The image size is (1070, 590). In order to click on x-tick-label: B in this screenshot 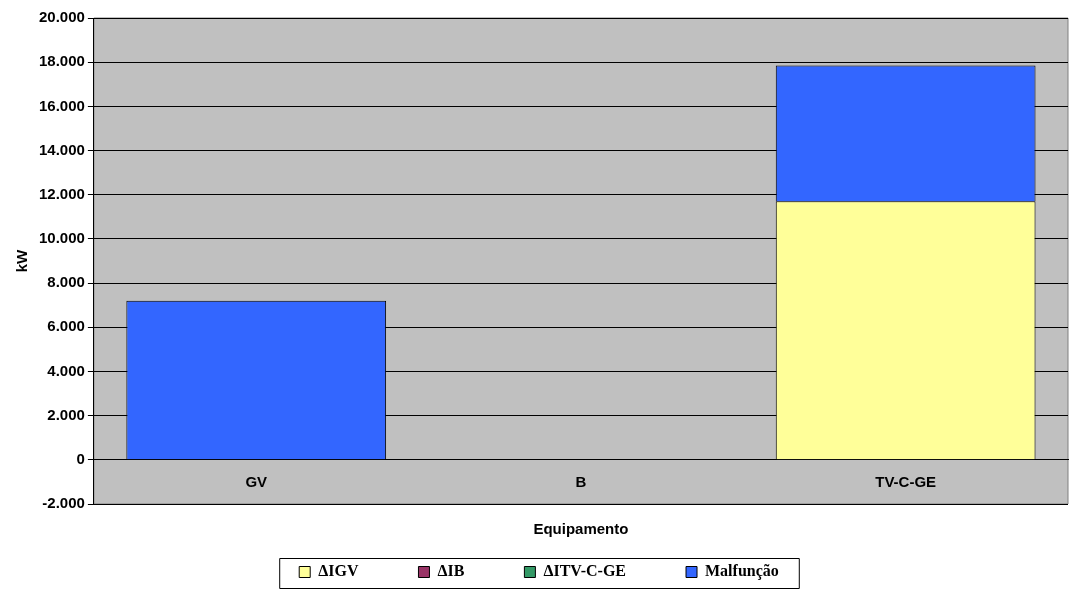, I will do `click(581, 481)`.